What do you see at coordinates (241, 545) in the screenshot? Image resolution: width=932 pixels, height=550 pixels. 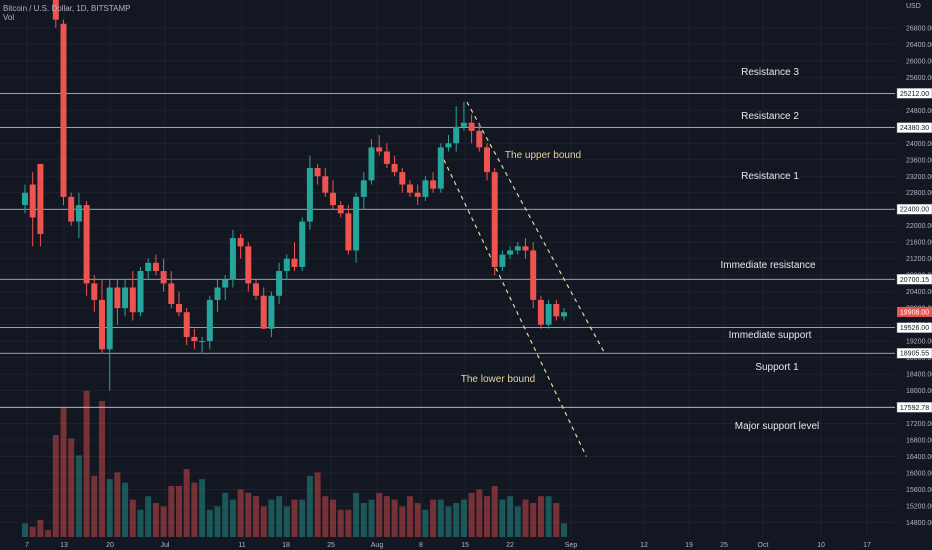 I see `time-tick-label: 11` at bounding box center [241, 545].